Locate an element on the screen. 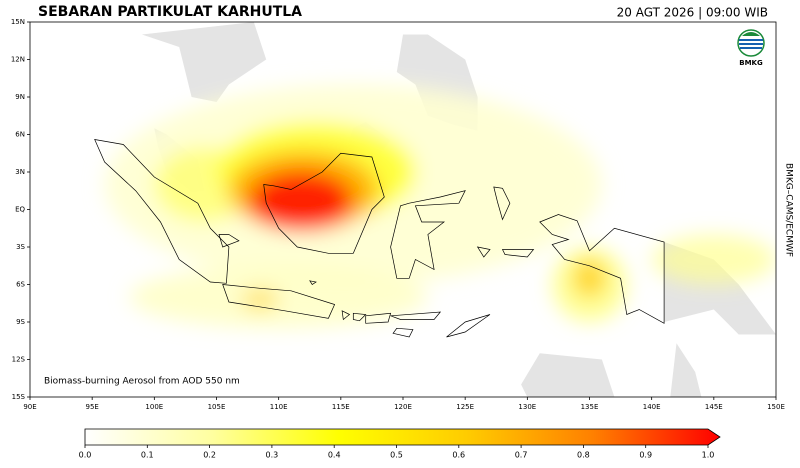 The height and width of the screenshot is (468, 800). colorbar-tick-label: 0.0 is located at coordinates (85, 455).